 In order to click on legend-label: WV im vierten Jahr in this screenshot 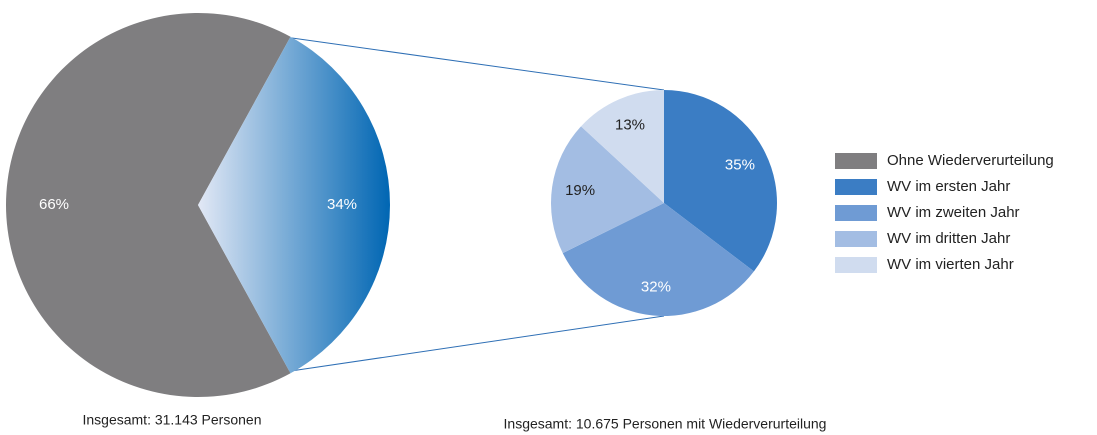, I will do `click(950, 264)`.